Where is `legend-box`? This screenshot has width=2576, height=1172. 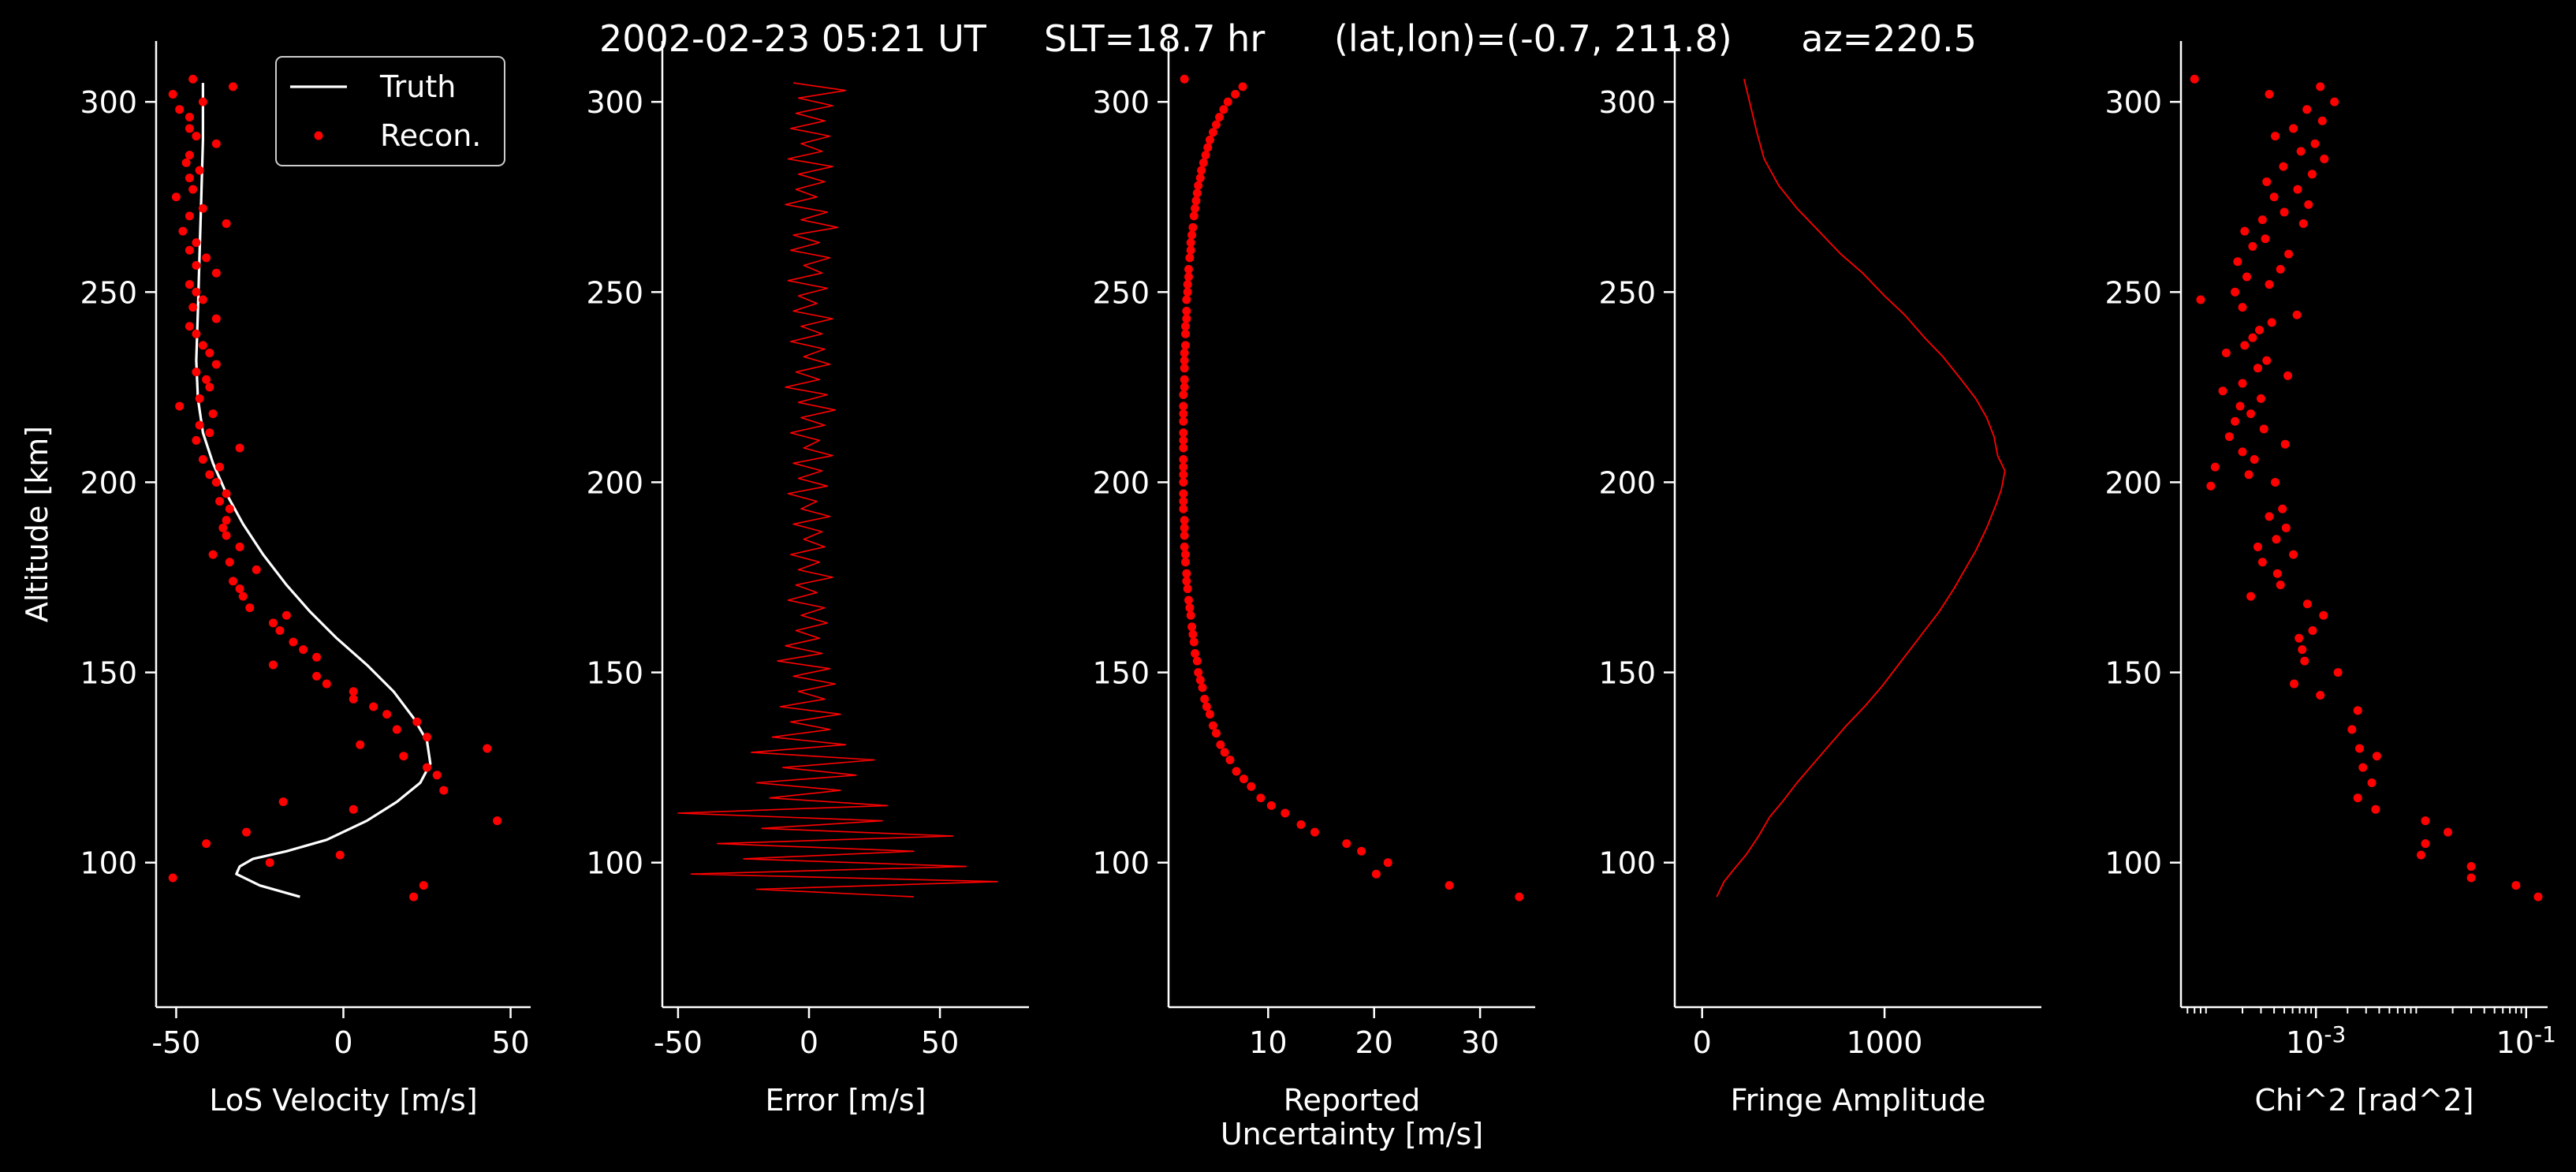
legend-box is located at coordinates (390, 111).